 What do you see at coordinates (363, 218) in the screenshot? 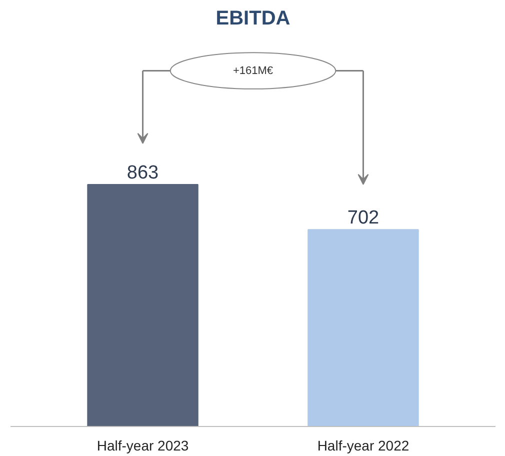
I see `data-label: 702` at bounding box center [363, 218].